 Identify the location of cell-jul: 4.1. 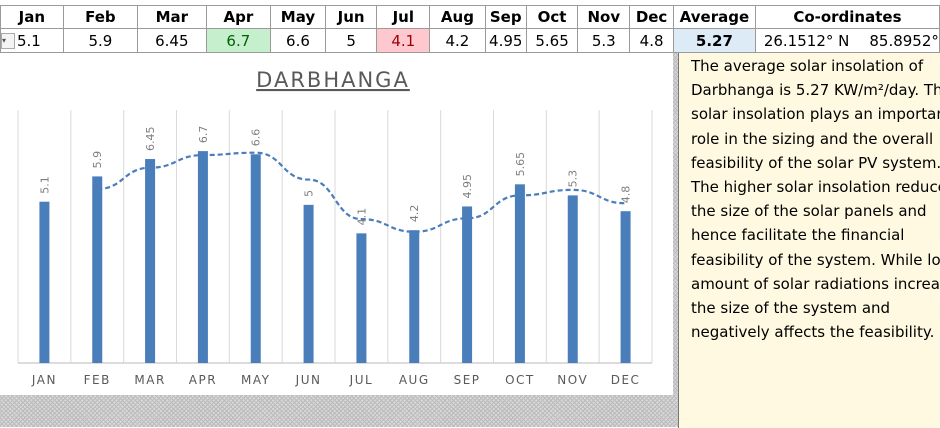
(403, 40).